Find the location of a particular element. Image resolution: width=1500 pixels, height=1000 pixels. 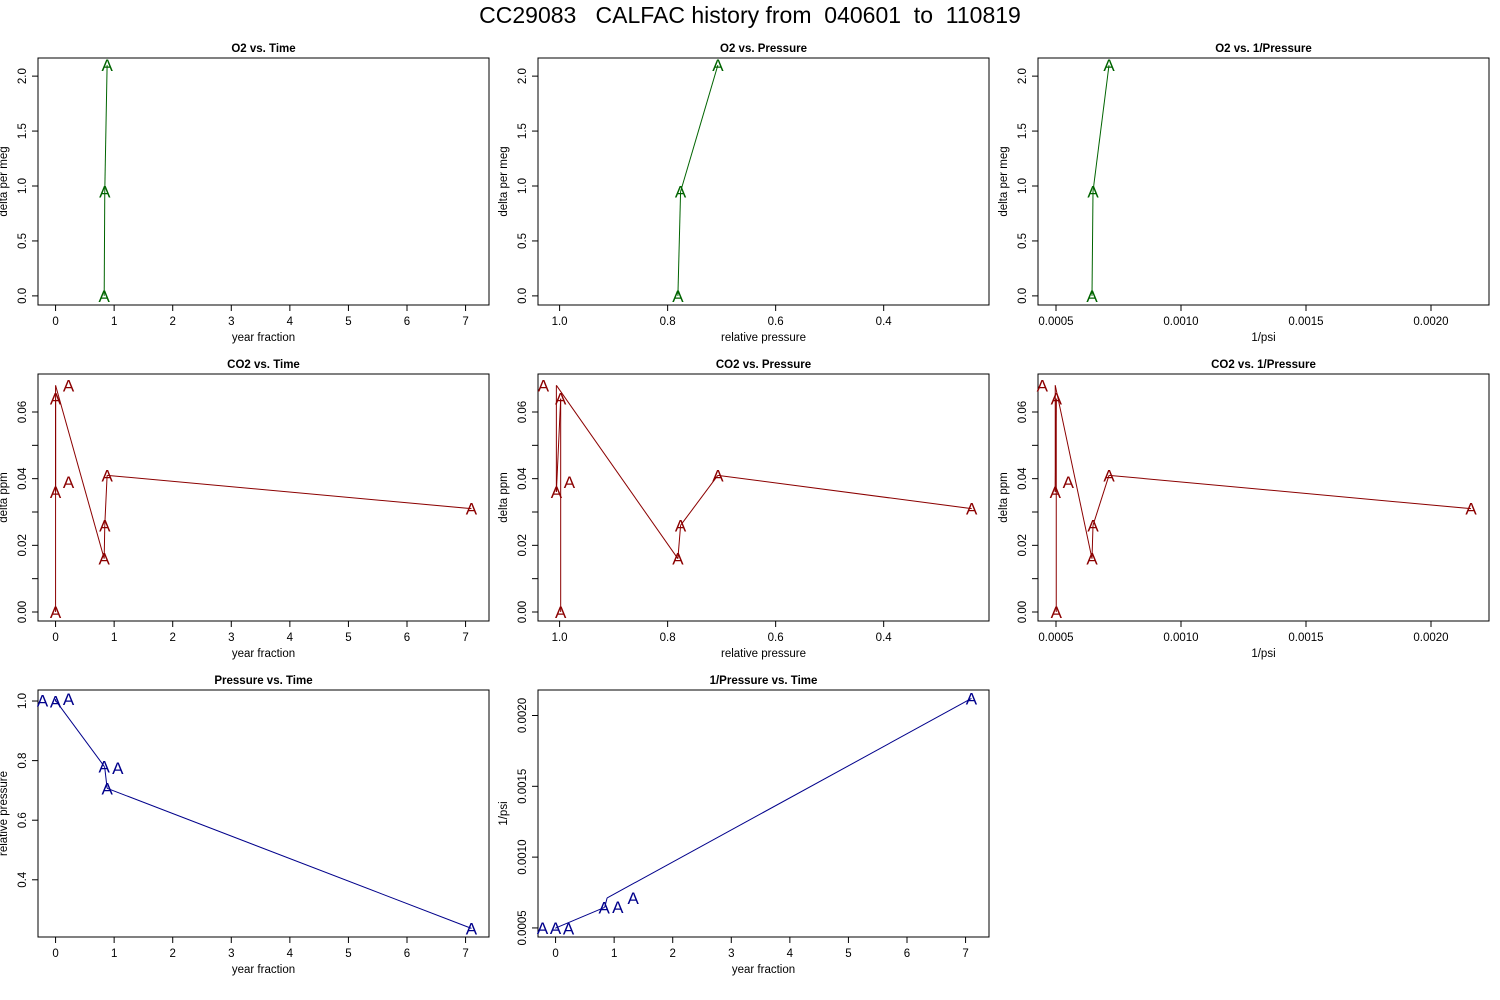

x-tick-label: 5 is located at coordinates (348, 638).